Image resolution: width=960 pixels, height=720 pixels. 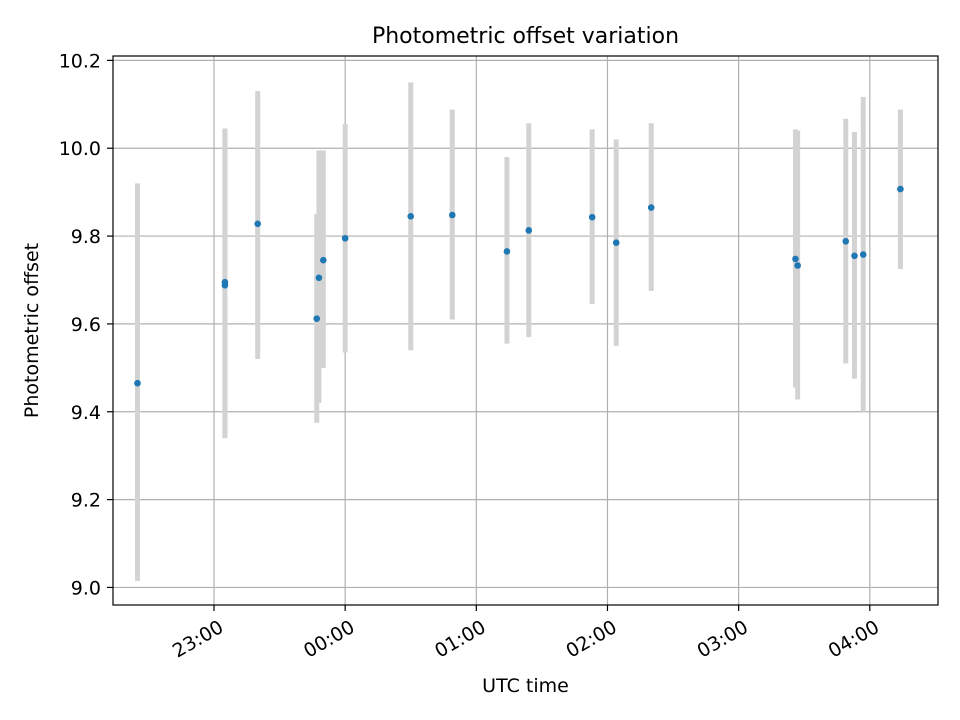 What do you see at coordinates (86, 413) in the screenshot?
I see `y-tick-label: 9.4` at bounding box center [86, 413].